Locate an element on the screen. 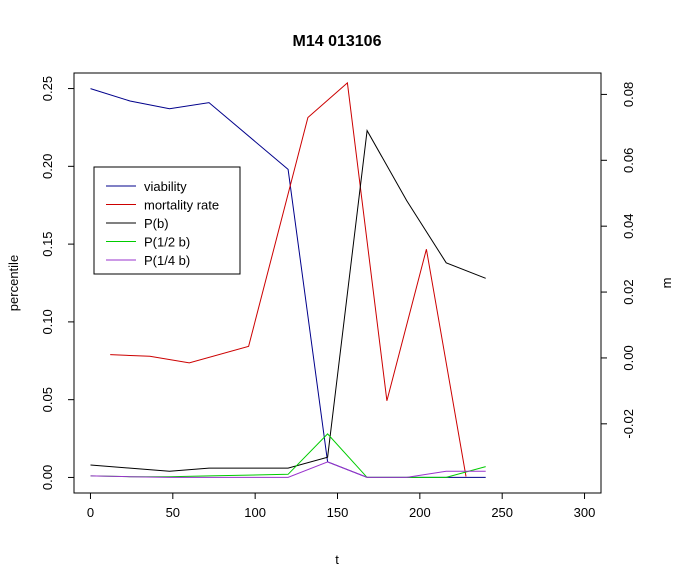  x-tick-label: 200 is located at coordinates (420, 512).